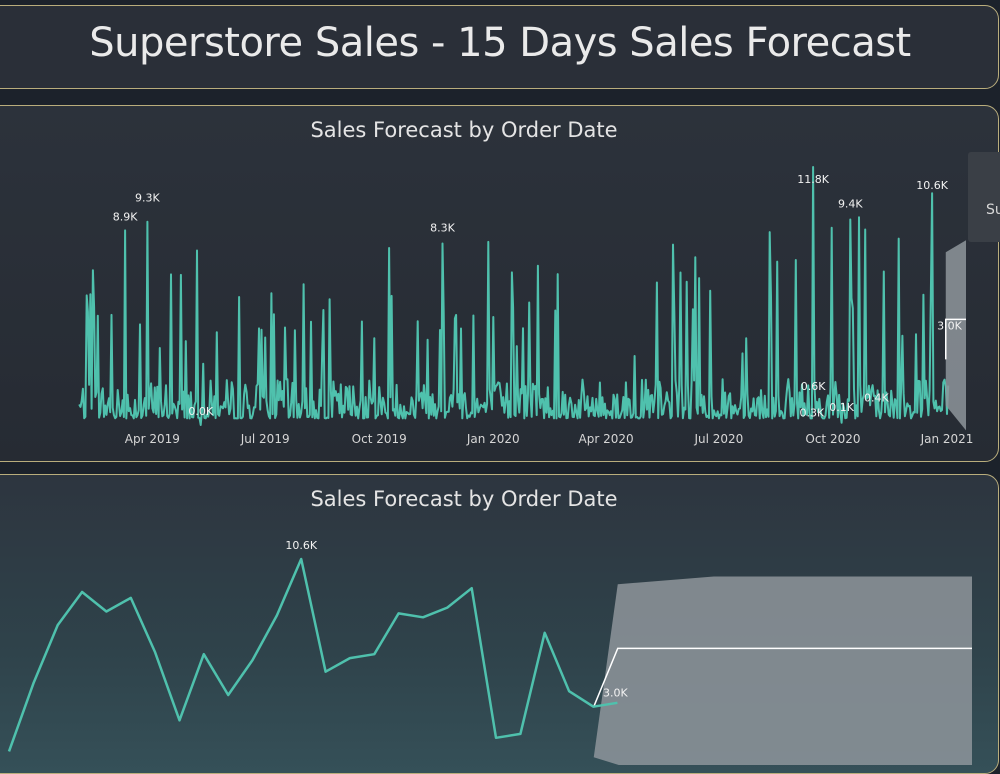 The height and width of the screenshot is (774, 1000). Describe the element at coordinates (841, 407) in the screenshot. I see `data-label: 0.1K` at that location.